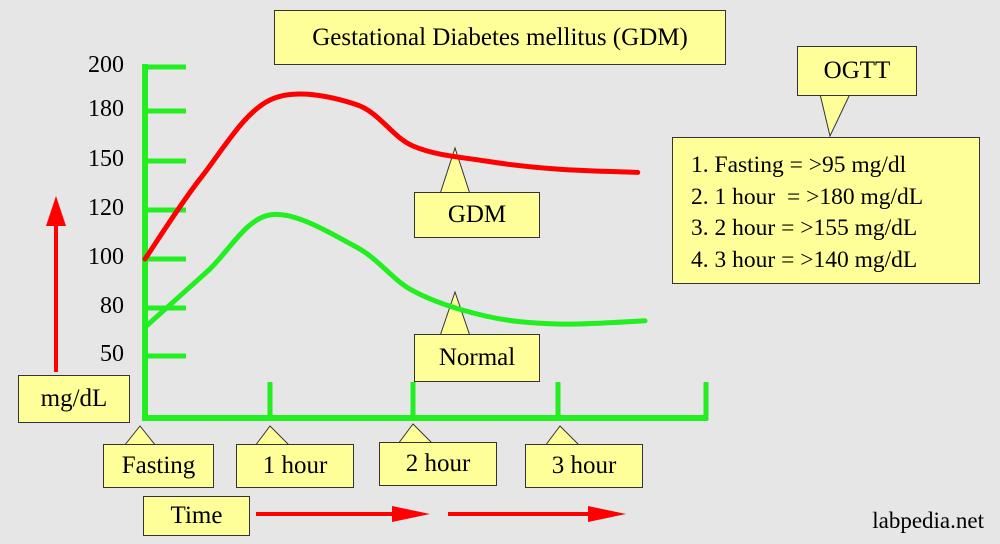  Describe the element at coordinates (563, 436) in the screenshot. I see `hour3-pointer` at that location.